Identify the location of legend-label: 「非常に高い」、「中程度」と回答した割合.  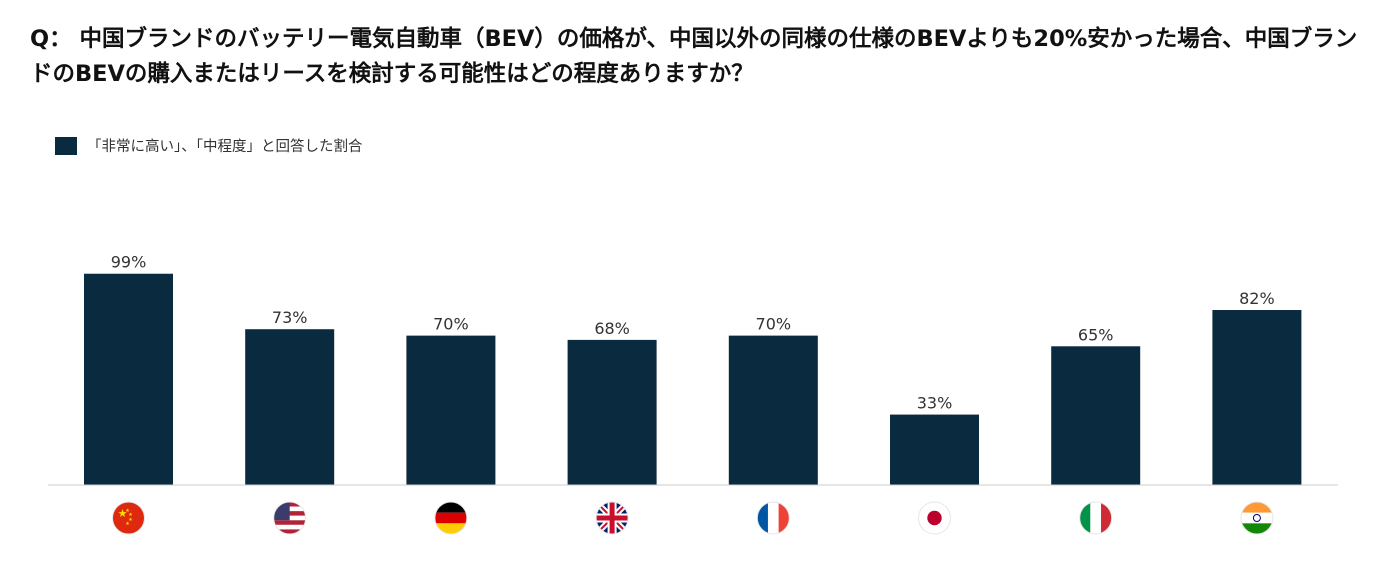
(225, 147).